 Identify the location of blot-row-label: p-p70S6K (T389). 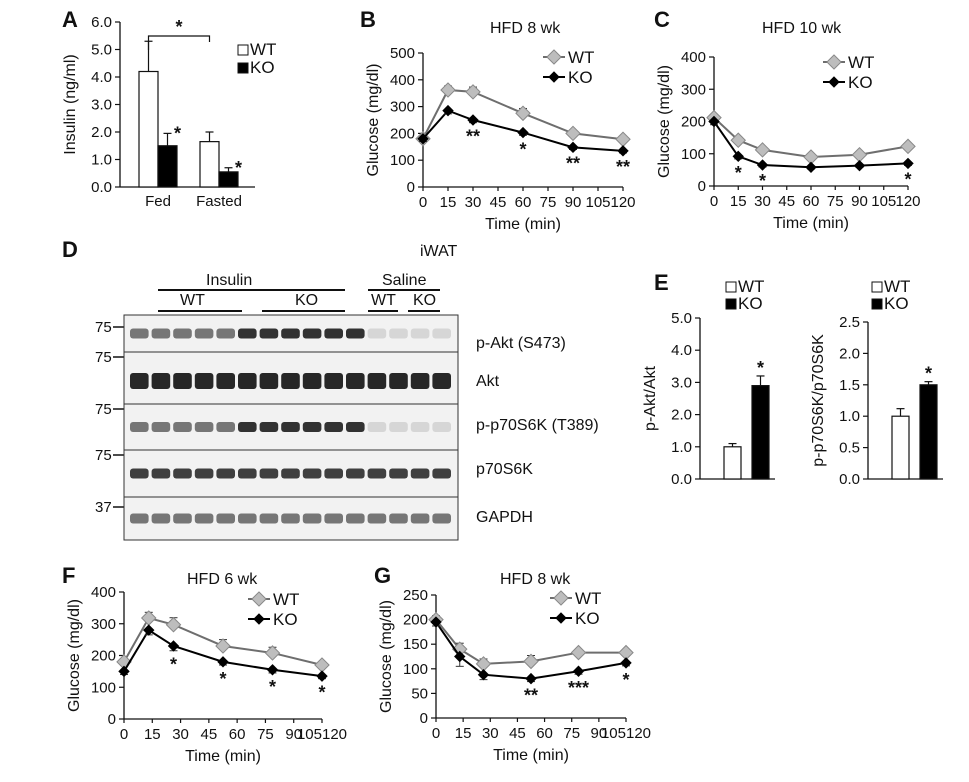
(537, 425).